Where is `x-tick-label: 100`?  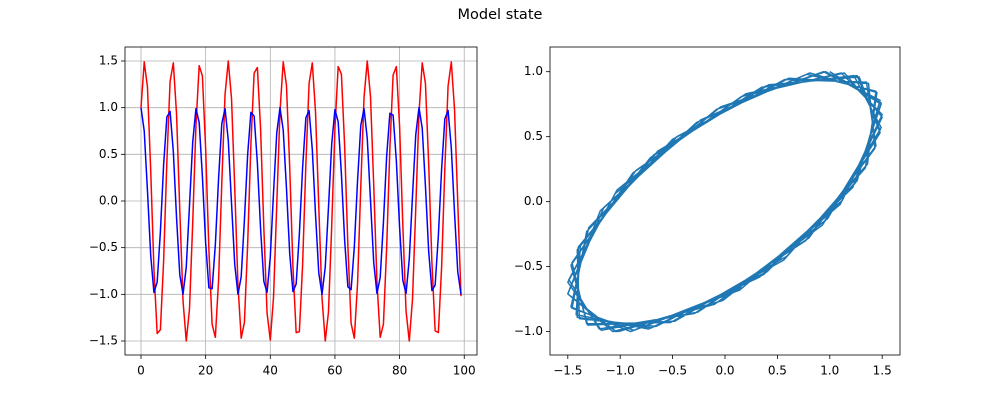 x-tick-label: 100 is located at coordinates (464, 371).